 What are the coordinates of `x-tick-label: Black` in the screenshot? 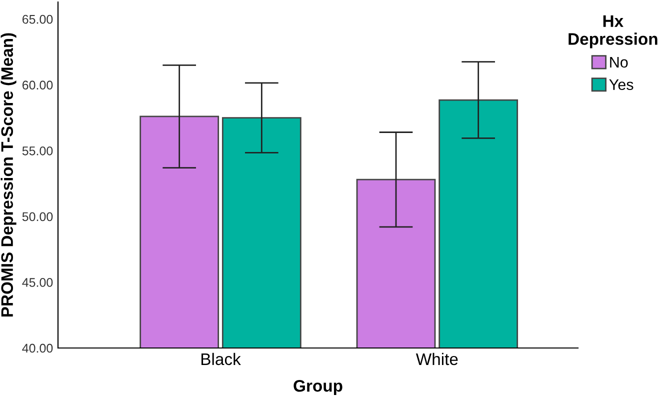 It's located at (221, 359).